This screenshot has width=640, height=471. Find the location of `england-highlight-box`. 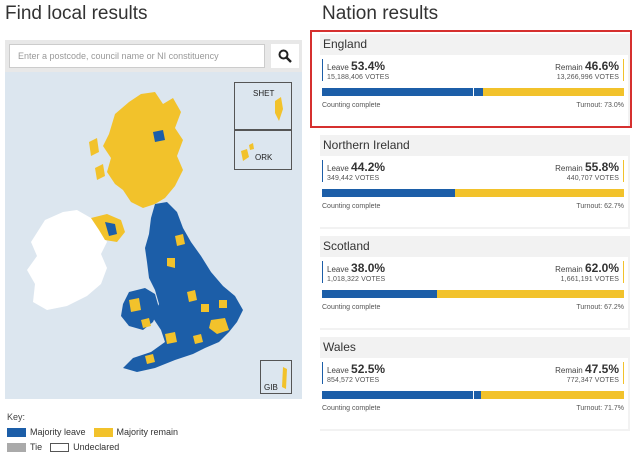

england-highlight-box is located at coordinates (471, 79).